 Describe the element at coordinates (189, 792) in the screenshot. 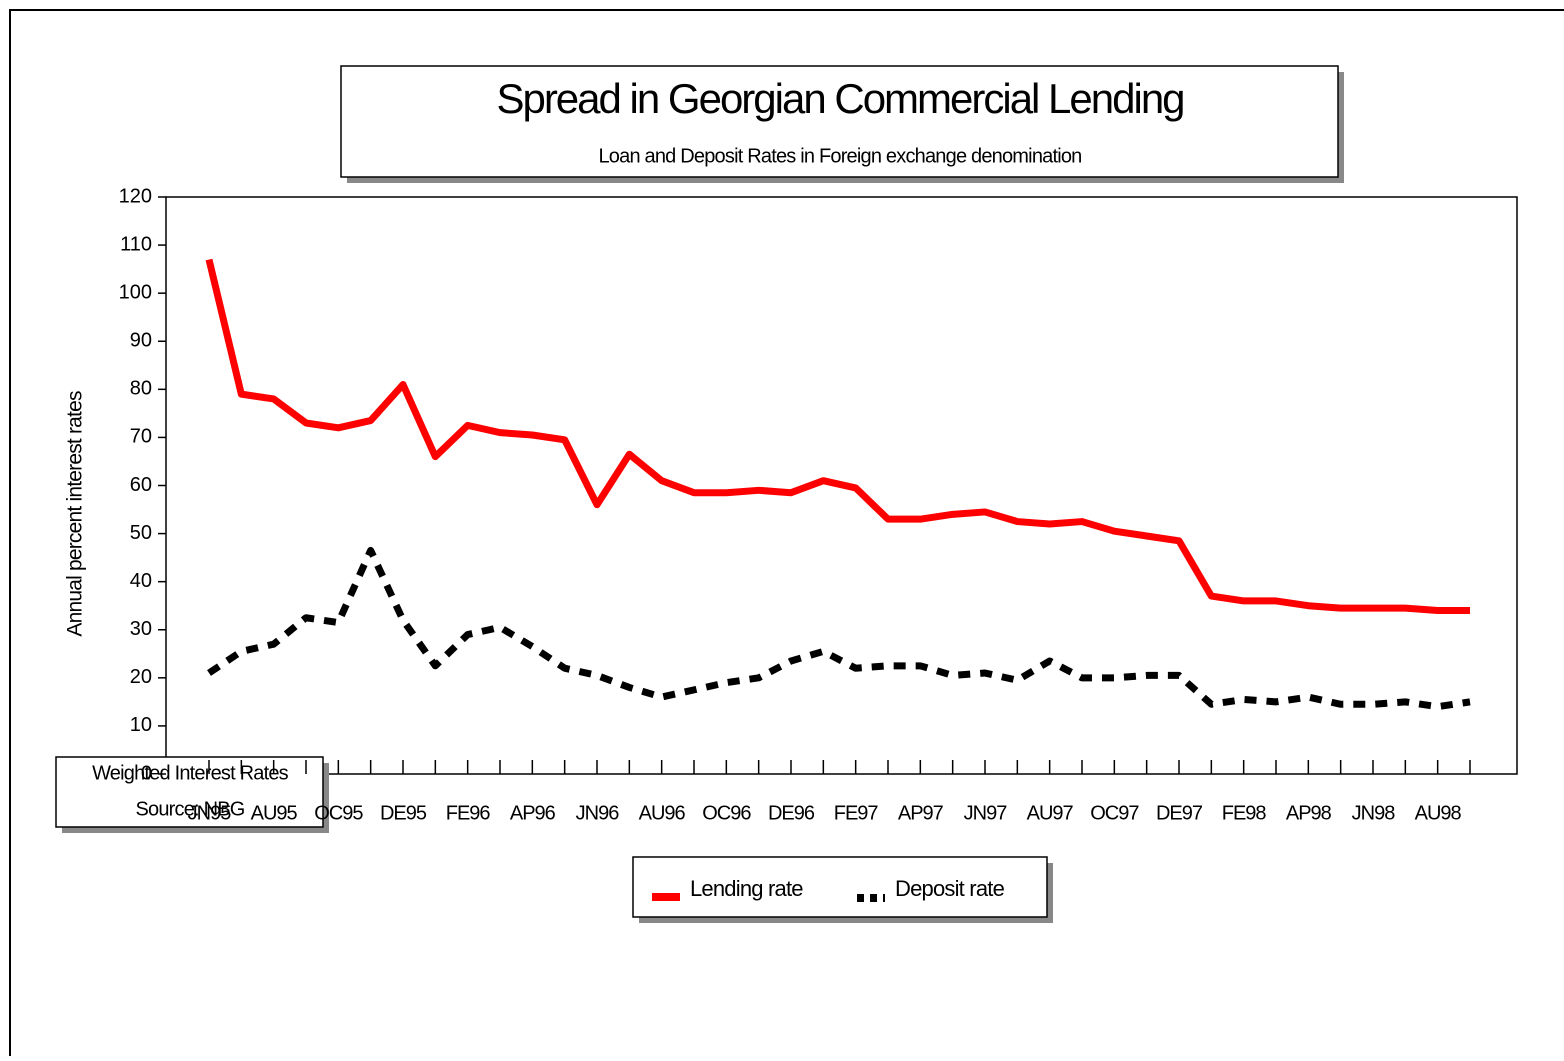

I see `note-box` at that location.